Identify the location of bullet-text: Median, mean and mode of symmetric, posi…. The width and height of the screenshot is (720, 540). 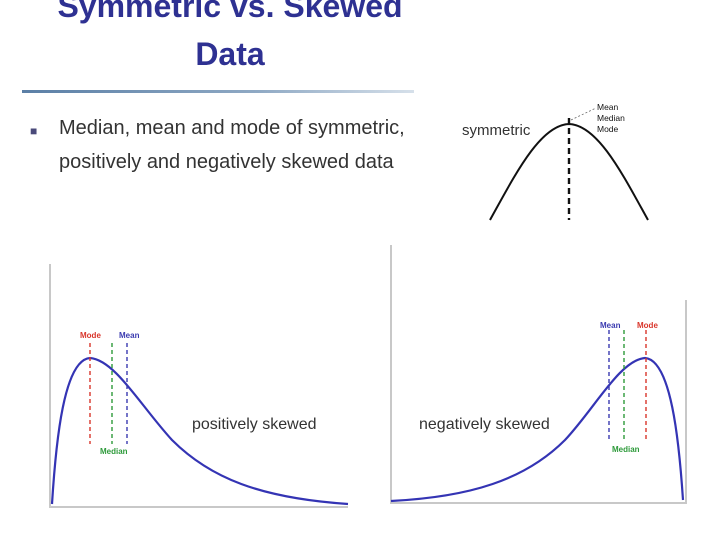
(232, 145).